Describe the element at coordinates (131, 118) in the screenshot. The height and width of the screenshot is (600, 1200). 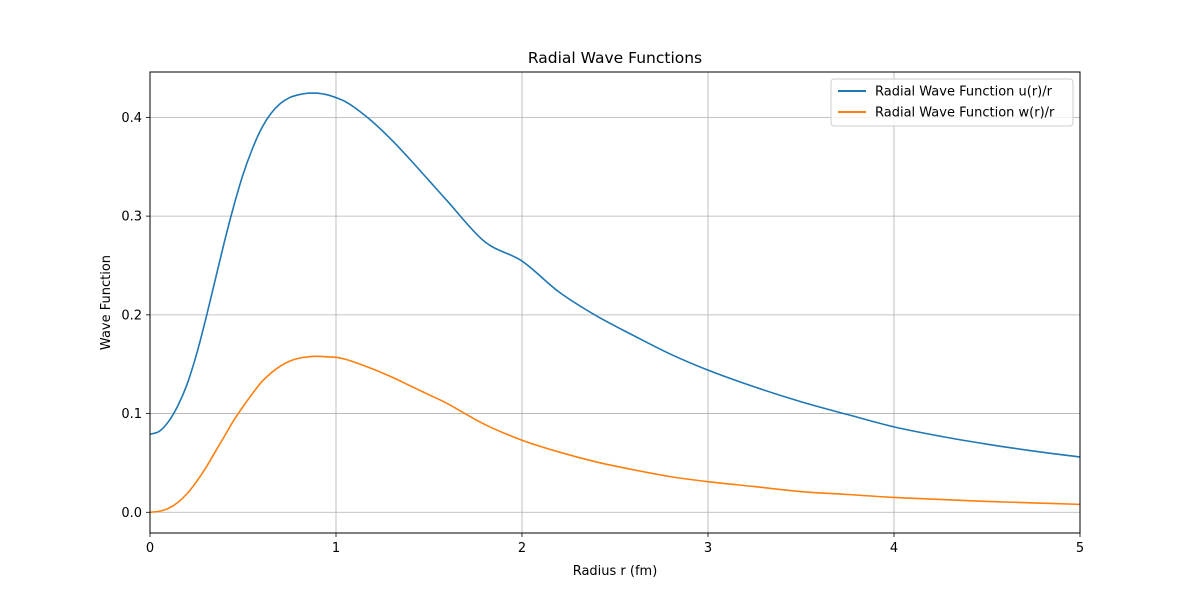
I see `y-tick-label: 0.4` at that location.